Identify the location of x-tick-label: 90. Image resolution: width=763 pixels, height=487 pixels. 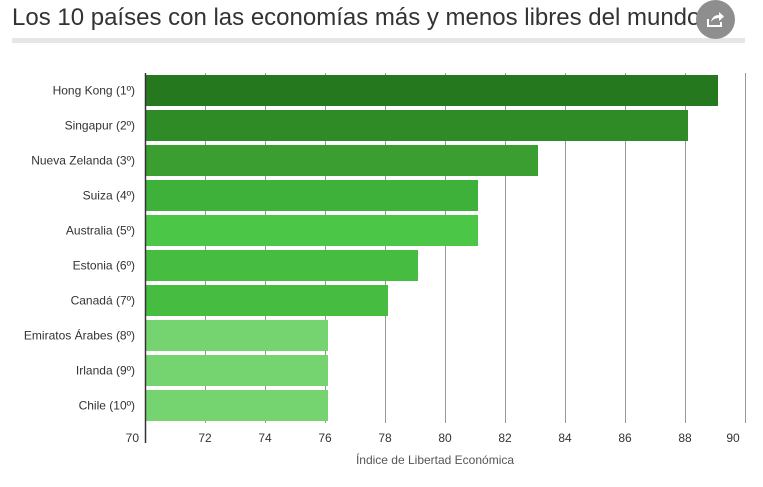
(733, 438).